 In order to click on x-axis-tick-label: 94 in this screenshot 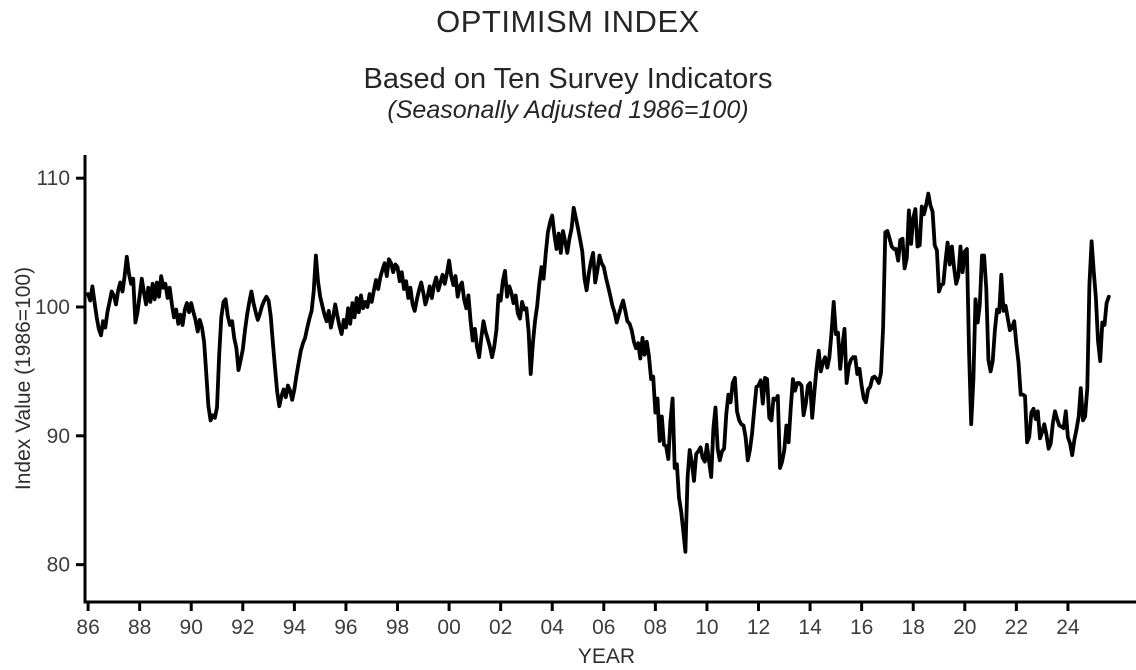, I will do `click(295, 627)`.